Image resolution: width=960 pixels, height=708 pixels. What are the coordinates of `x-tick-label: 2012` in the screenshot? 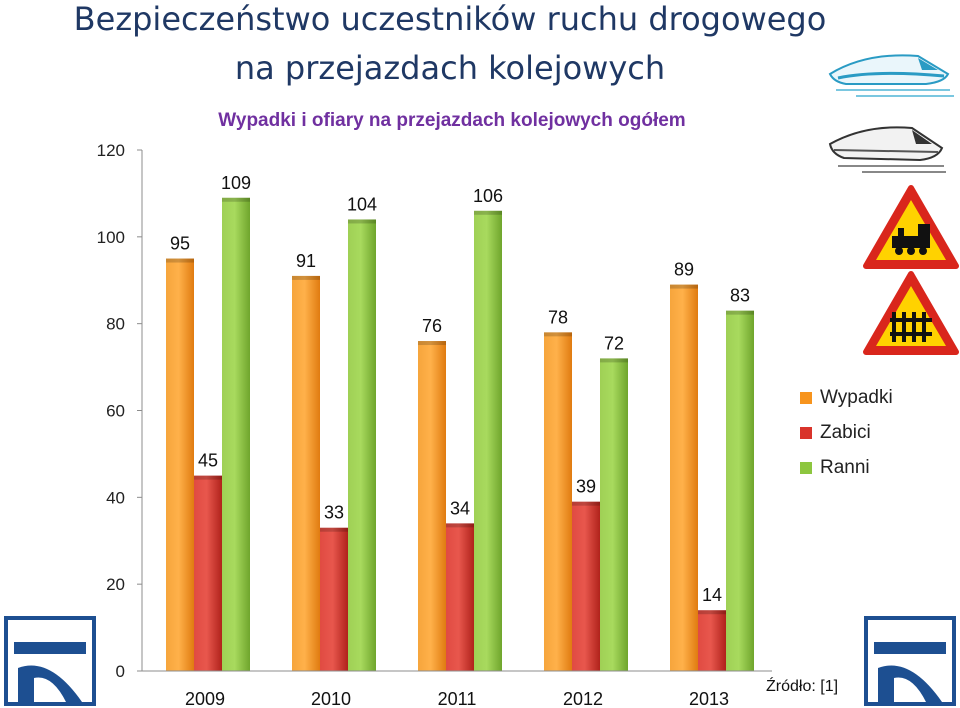 It's located at (583, 698).